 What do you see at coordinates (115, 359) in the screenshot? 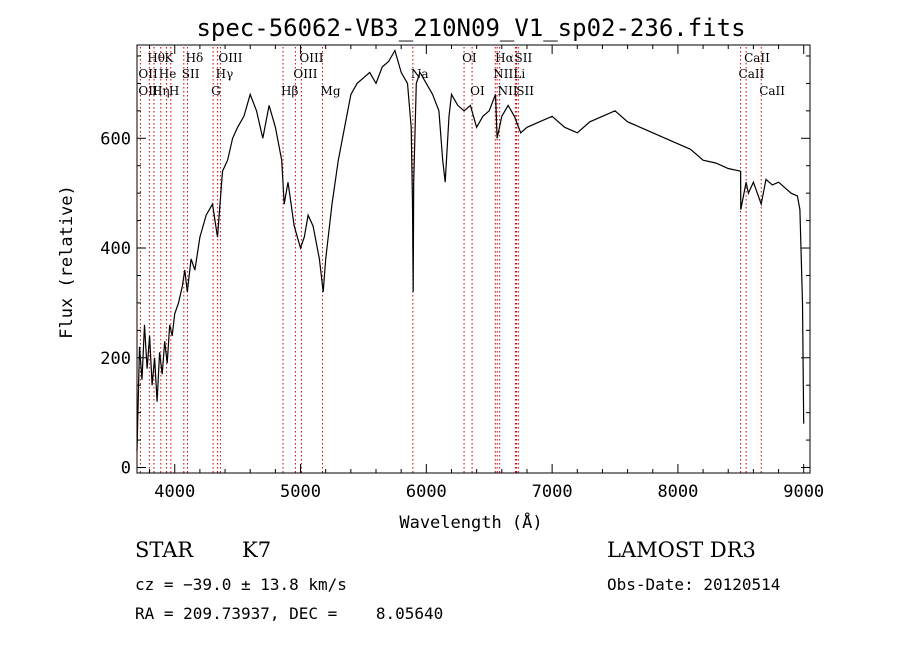
I see `y-tick-label: 200` at bounding box center [115, 359].